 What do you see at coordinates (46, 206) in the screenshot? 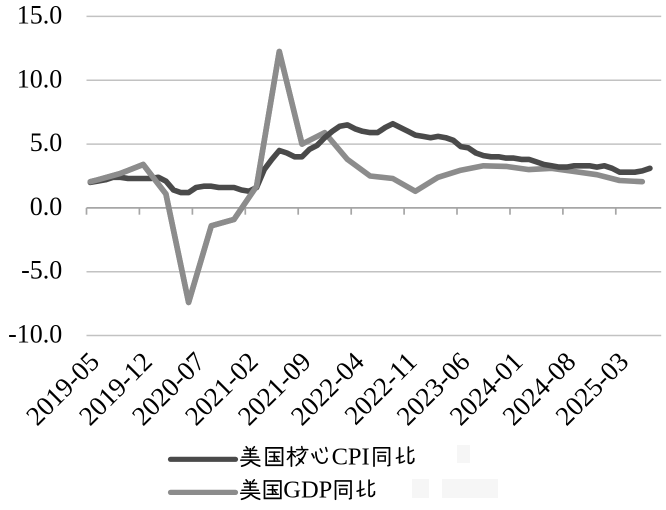
I see `svg-text: 0.0` at bounding box center [46, 206].